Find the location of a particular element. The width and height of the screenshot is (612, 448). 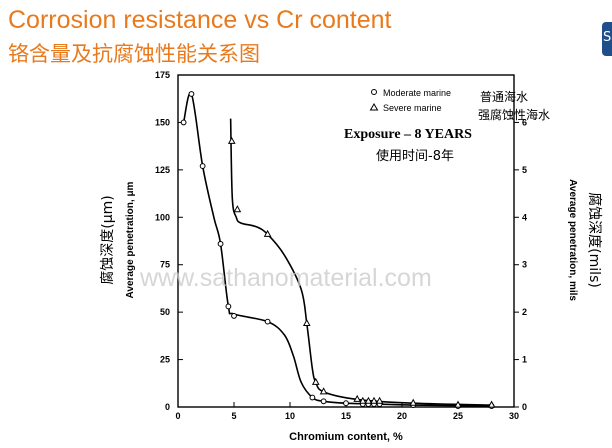

exposure-annotation-cn: 使用时间-8年 is located at coordinates (415, 156).